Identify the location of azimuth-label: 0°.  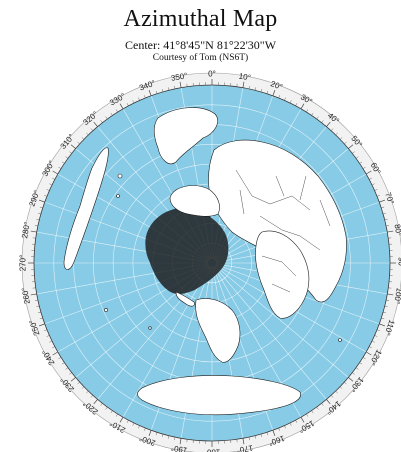
(212, 74).